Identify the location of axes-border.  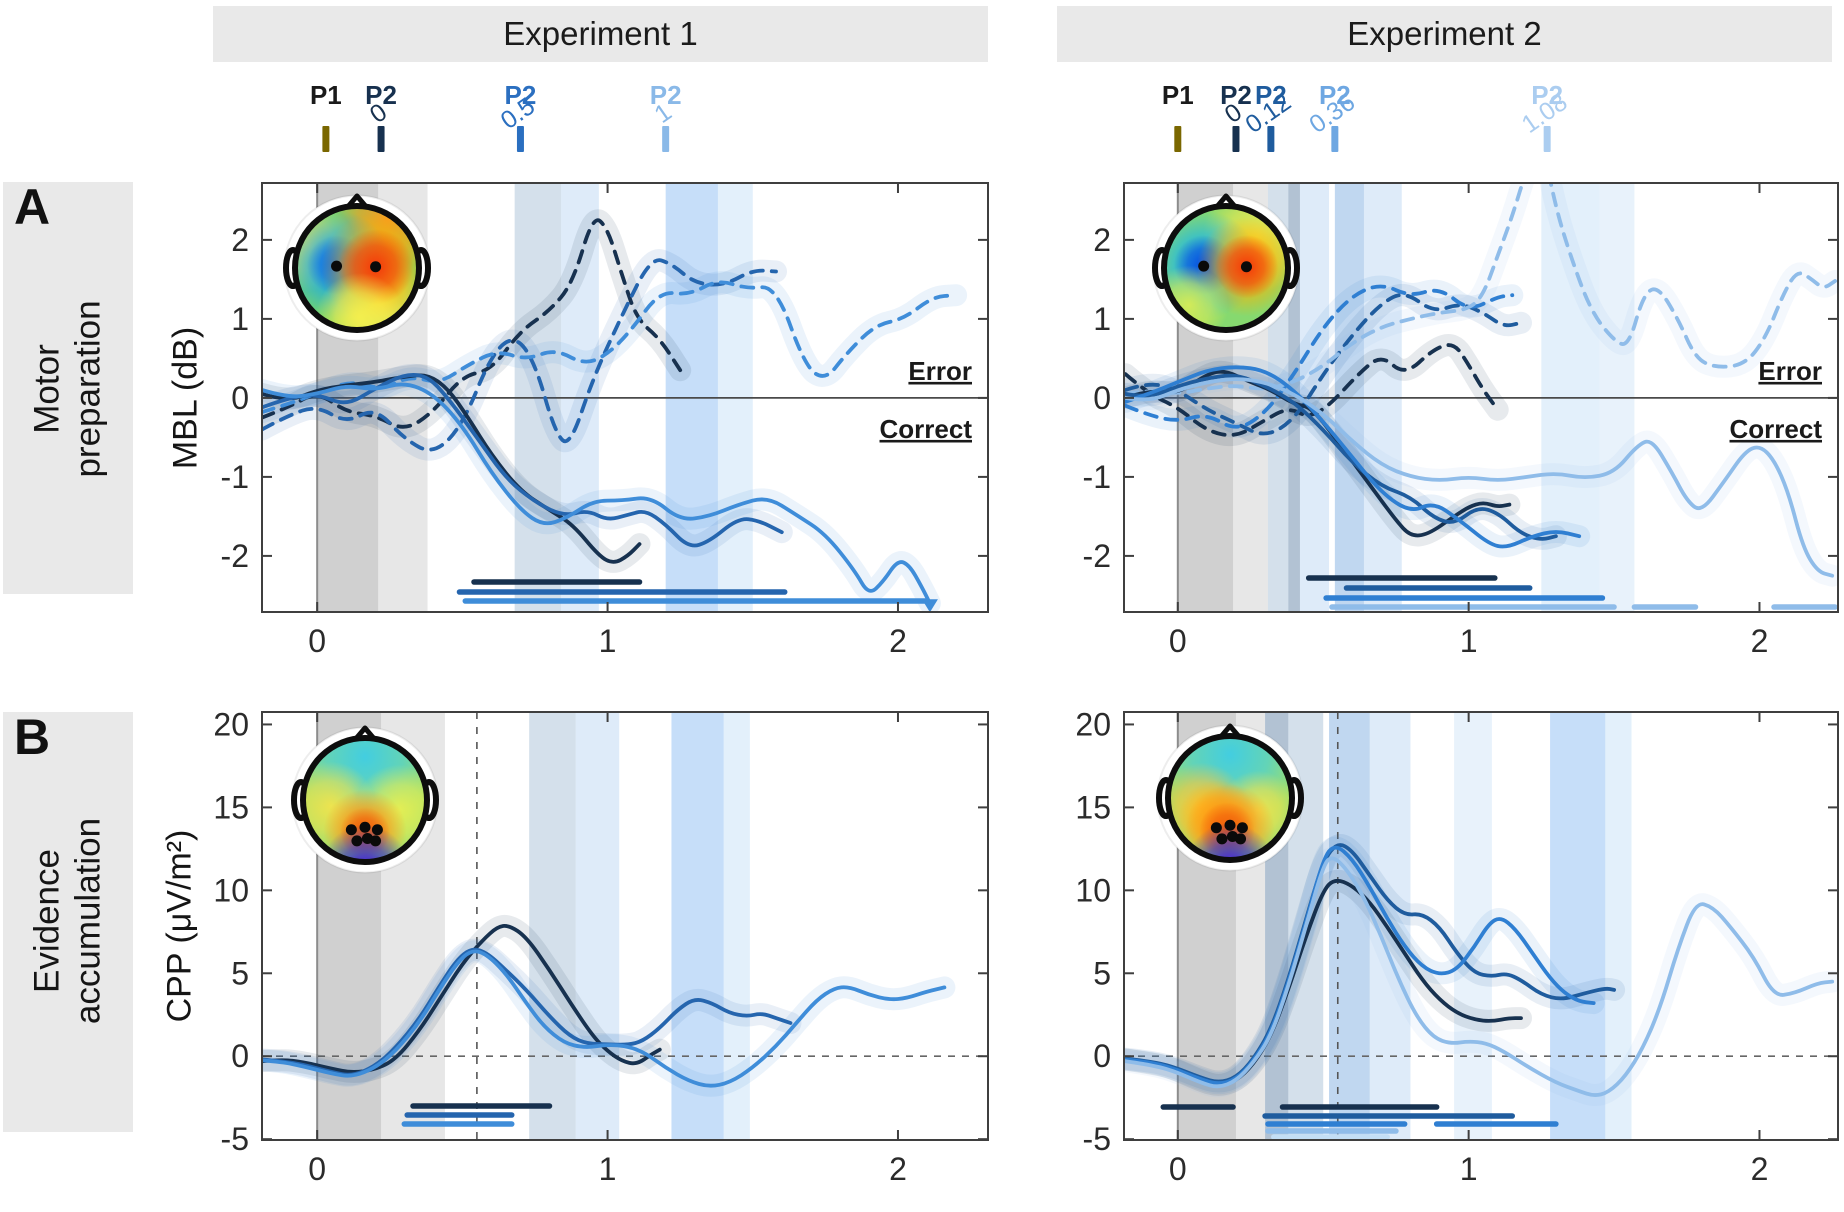
(1481, 926).